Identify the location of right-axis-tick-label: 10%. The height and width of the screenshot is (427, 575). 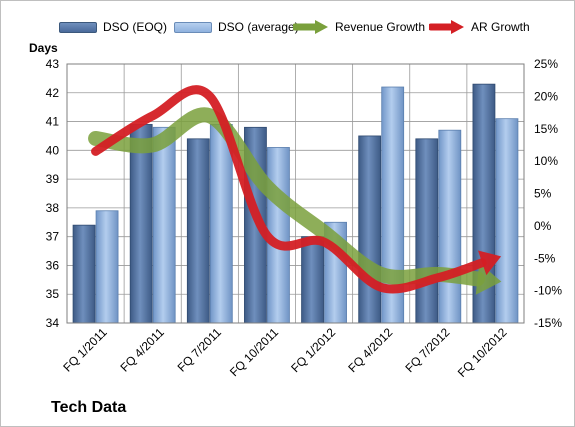
(546, 161).